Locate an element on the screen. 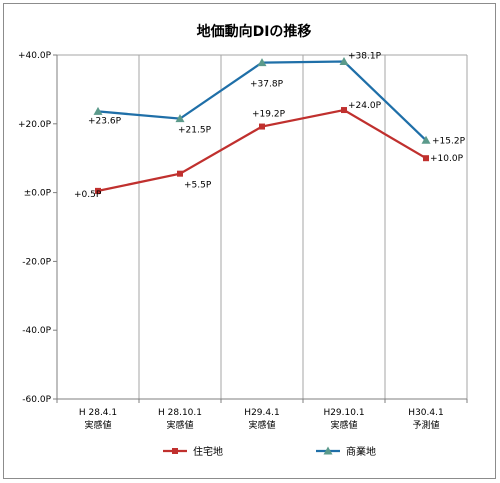  legend: 住宅地 商業地 is located at coordinates (269, 451).